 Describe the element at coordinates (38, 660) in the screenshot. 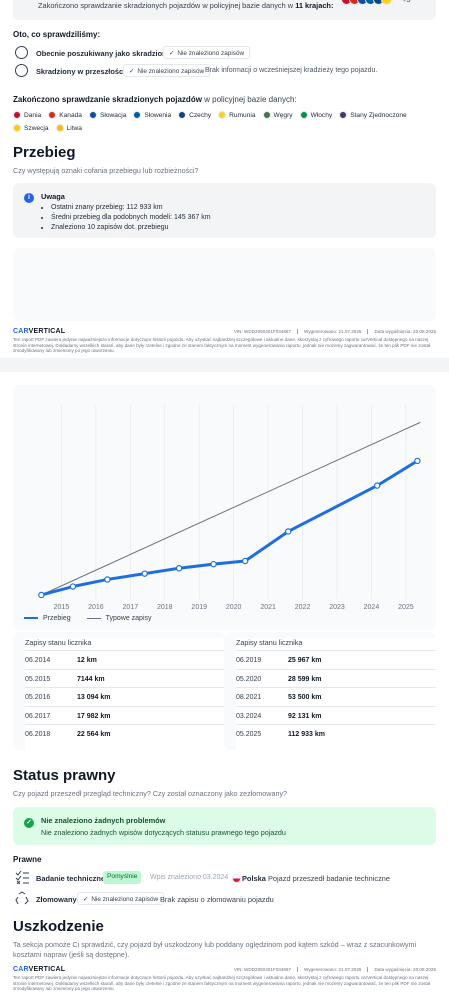

I see `record-date: 06.2014` at that location.